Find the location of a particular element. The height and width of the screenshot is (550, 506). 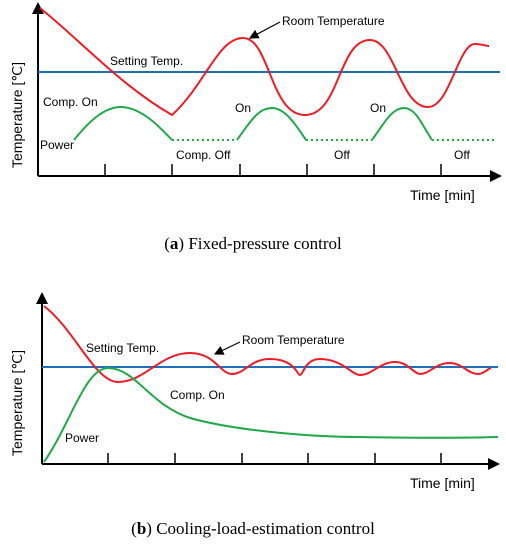

room-temperature-curve-b is located at coordinates (267, 344).